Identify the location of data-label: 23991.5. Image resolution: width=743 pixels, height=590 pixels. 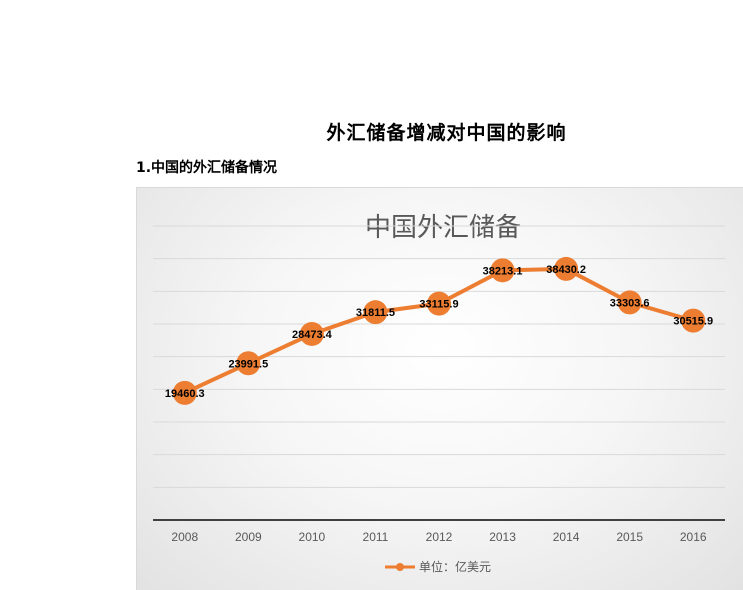
(248, 364).